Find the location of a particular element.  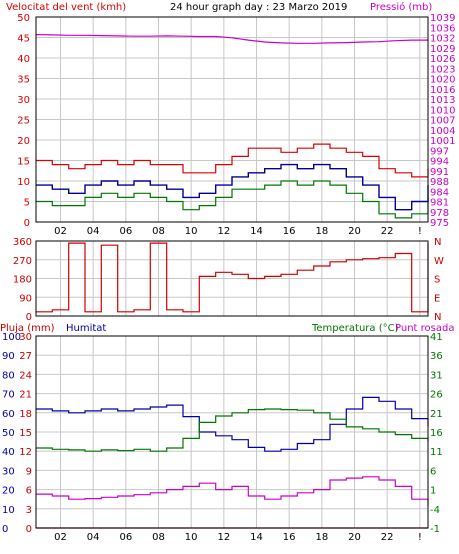

humidity-x-tick-label: 10 is located at coordinates (191, 537).